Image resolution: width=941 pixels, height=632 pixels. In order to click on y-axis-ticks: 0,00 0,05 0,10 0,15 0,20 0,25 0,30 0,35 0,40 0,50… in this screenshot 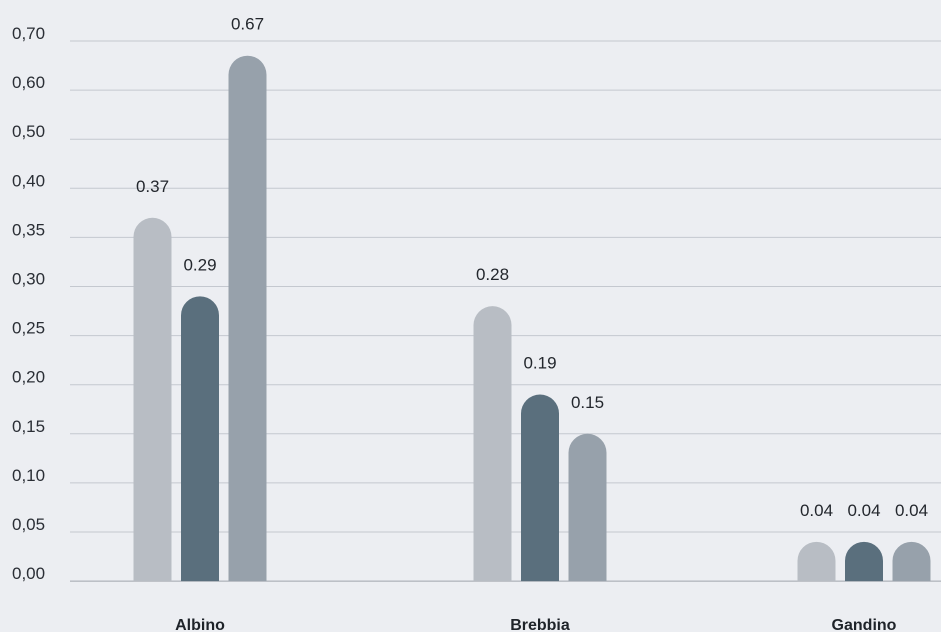, I will do `click(28, 303)`.